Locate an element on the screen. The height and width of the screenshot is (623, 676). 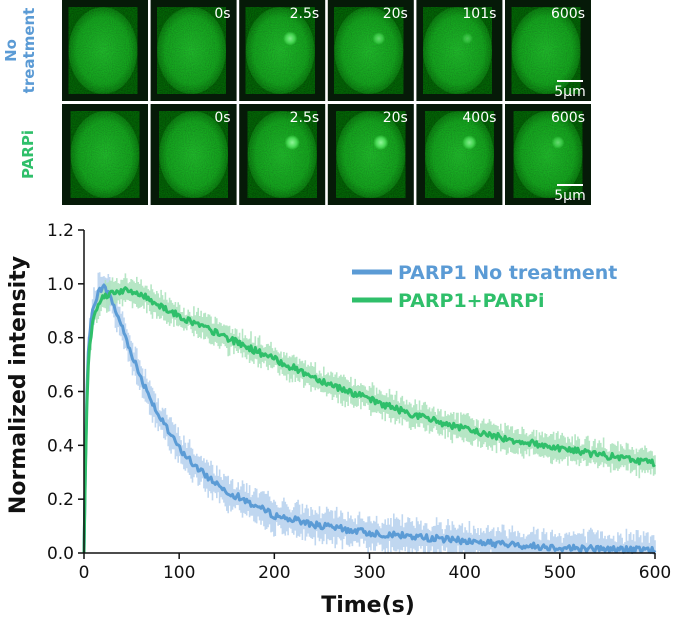
micrograph-row-label-line: PARPi is located at coordinates (28, 154).